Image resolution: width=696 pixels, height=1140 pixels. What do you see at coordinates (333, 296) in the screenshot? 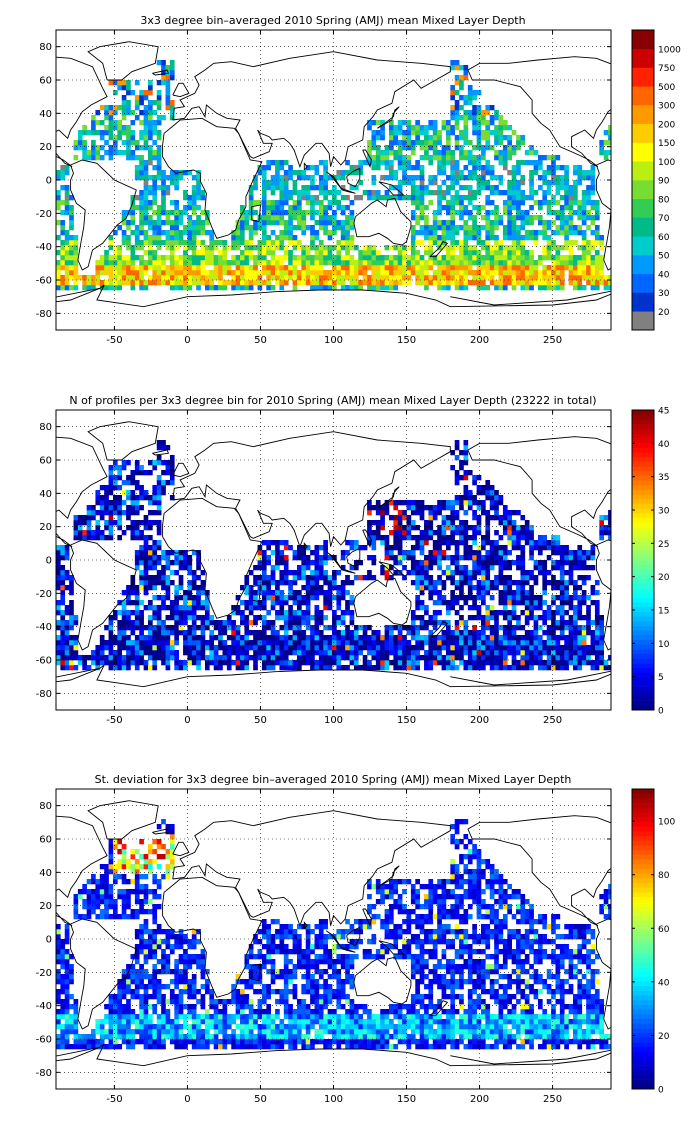
I see `coastline` at bounding box center [333, 296].